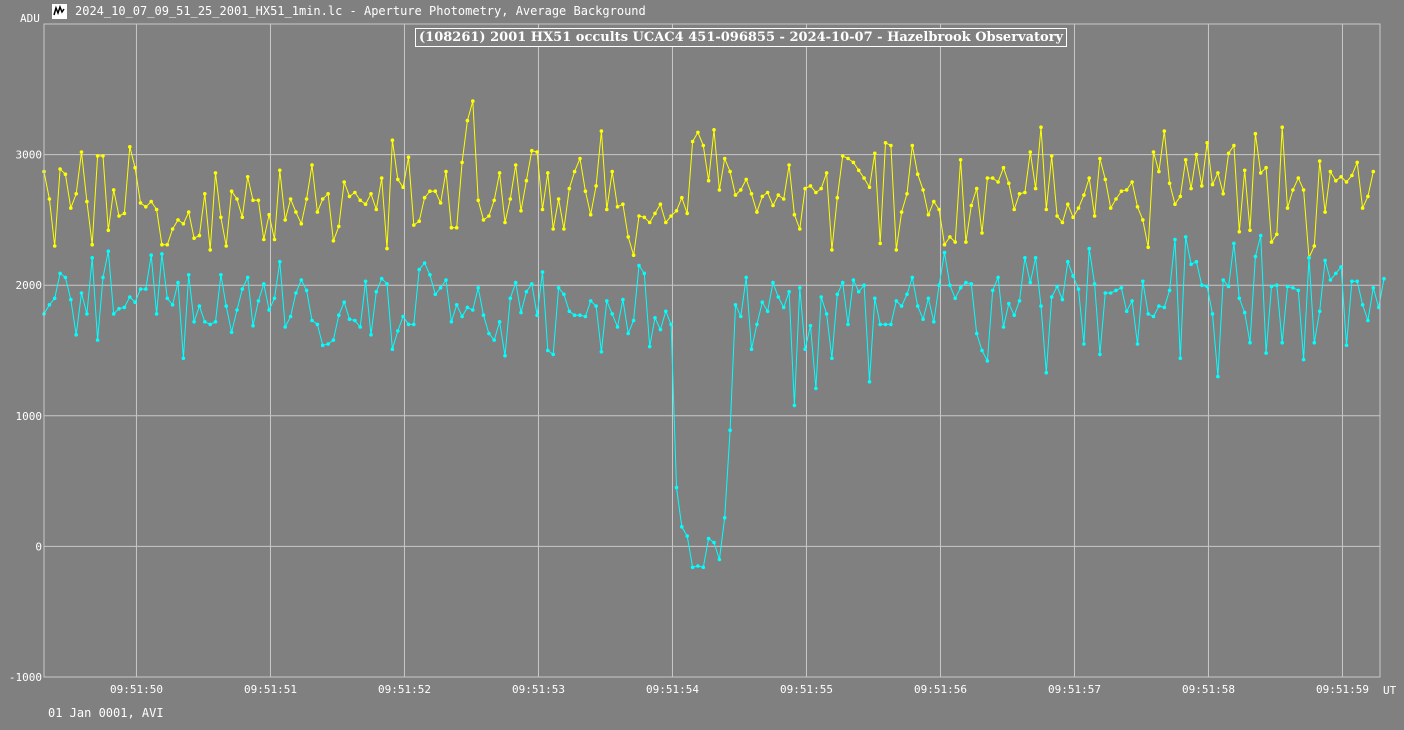 The image size is (1404, 730). Describe the element at coordinates (806, 689) in the screenshot. I see `x-tick-label: 09:51:55` at that location.